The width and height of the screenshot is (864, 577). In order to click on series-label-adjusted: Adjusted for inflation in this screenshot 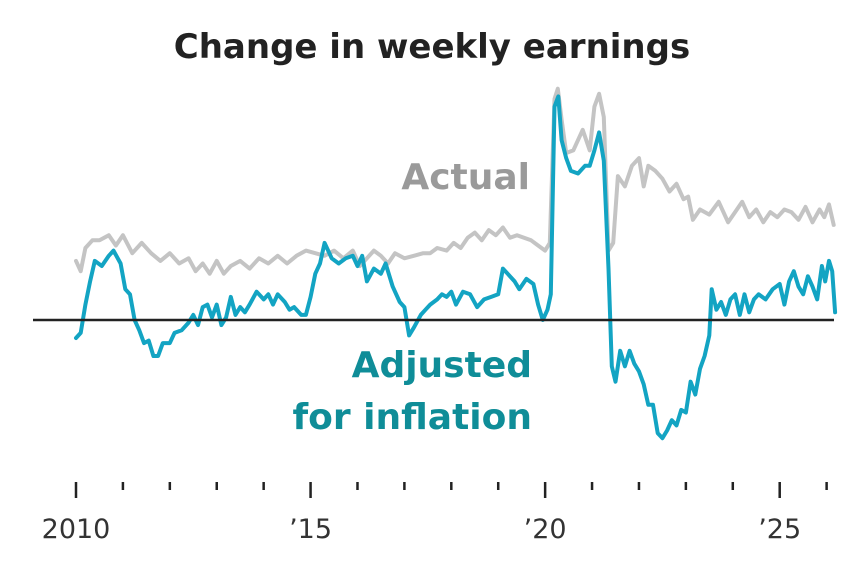, I will do `click(412, 391)`.